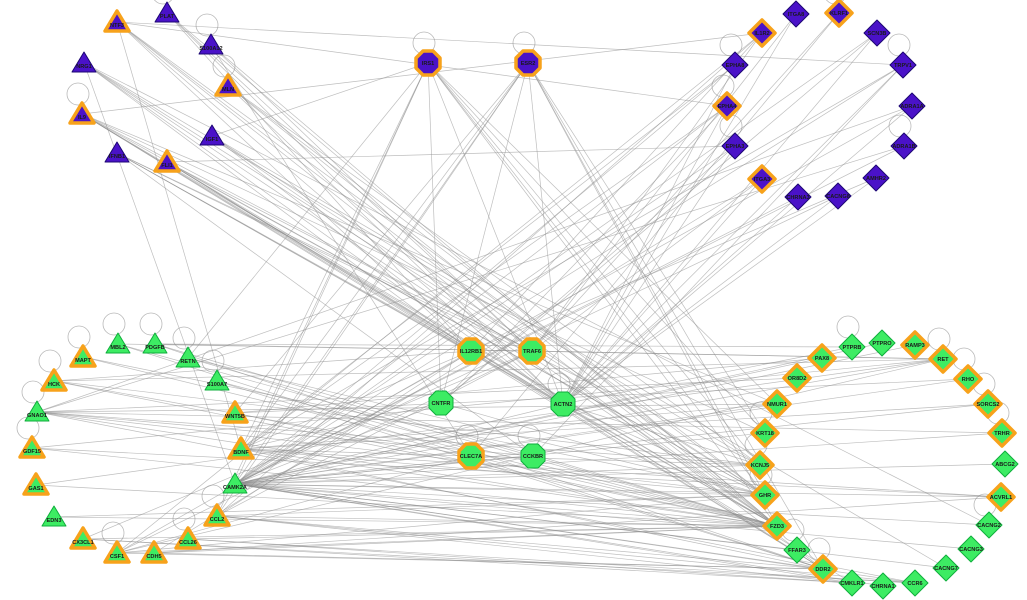 This screenshot has width=1027, height=600. I want to click on node-retn: RETN, so click(188, 357).